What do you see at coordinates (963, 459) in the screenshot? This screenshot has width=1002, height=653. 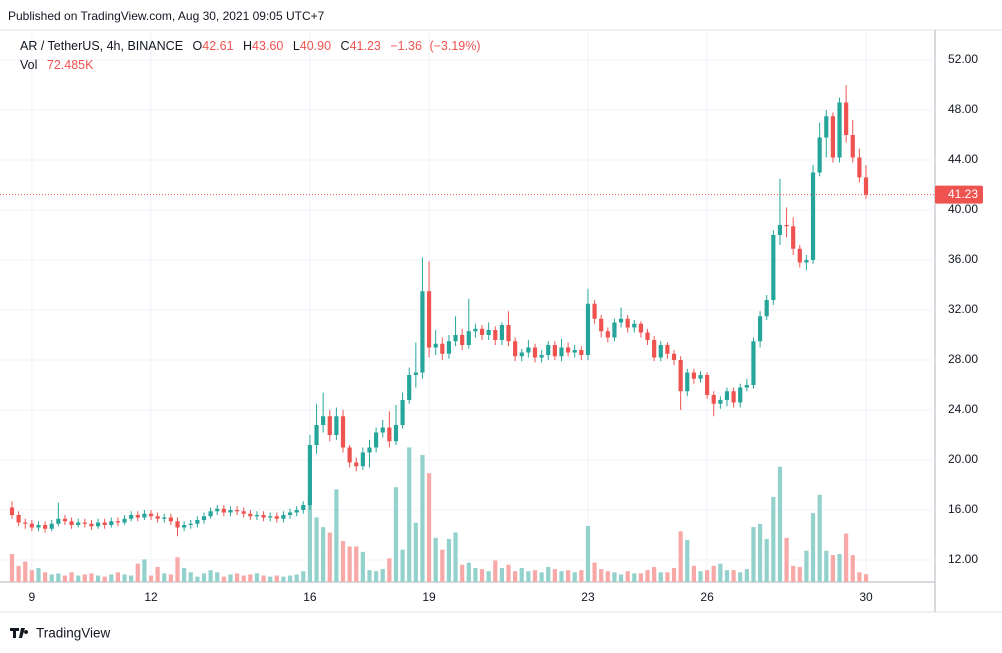 I see `y-tick-label: 20.00` at bounding box center [963, 459].